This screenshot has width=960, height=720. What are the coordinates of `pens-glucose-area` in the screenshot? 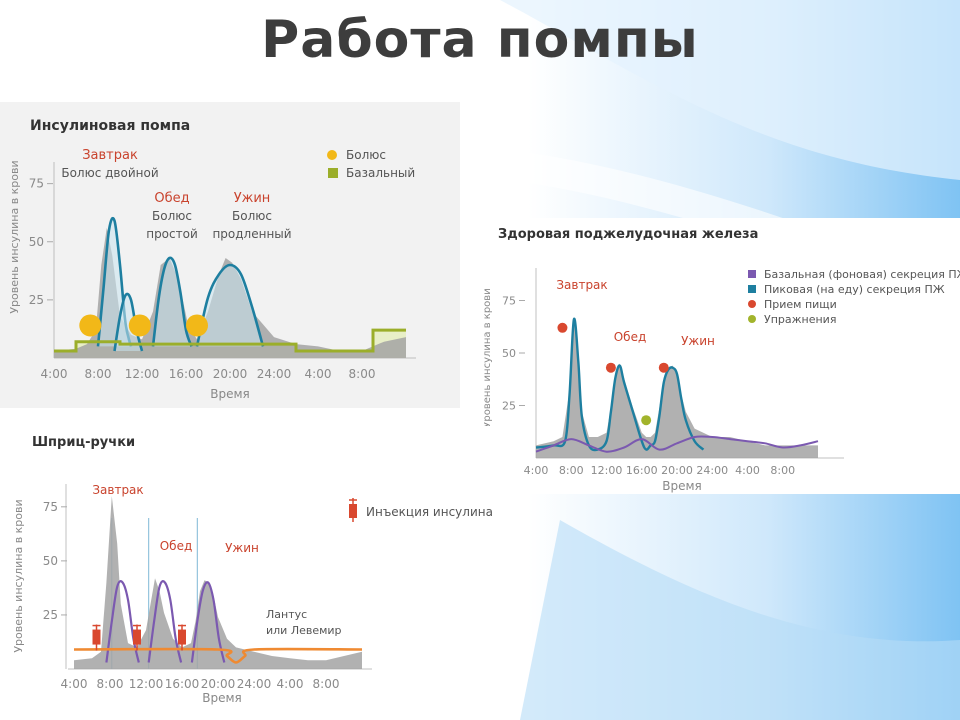 It's located at (218, 582).